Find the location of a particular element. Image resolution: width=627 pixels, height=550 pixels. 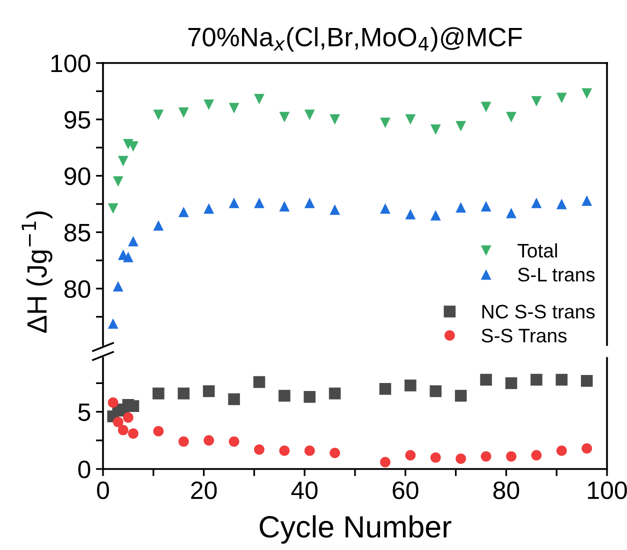

x-tick-label: 60 is located at coordinates (405, 490).